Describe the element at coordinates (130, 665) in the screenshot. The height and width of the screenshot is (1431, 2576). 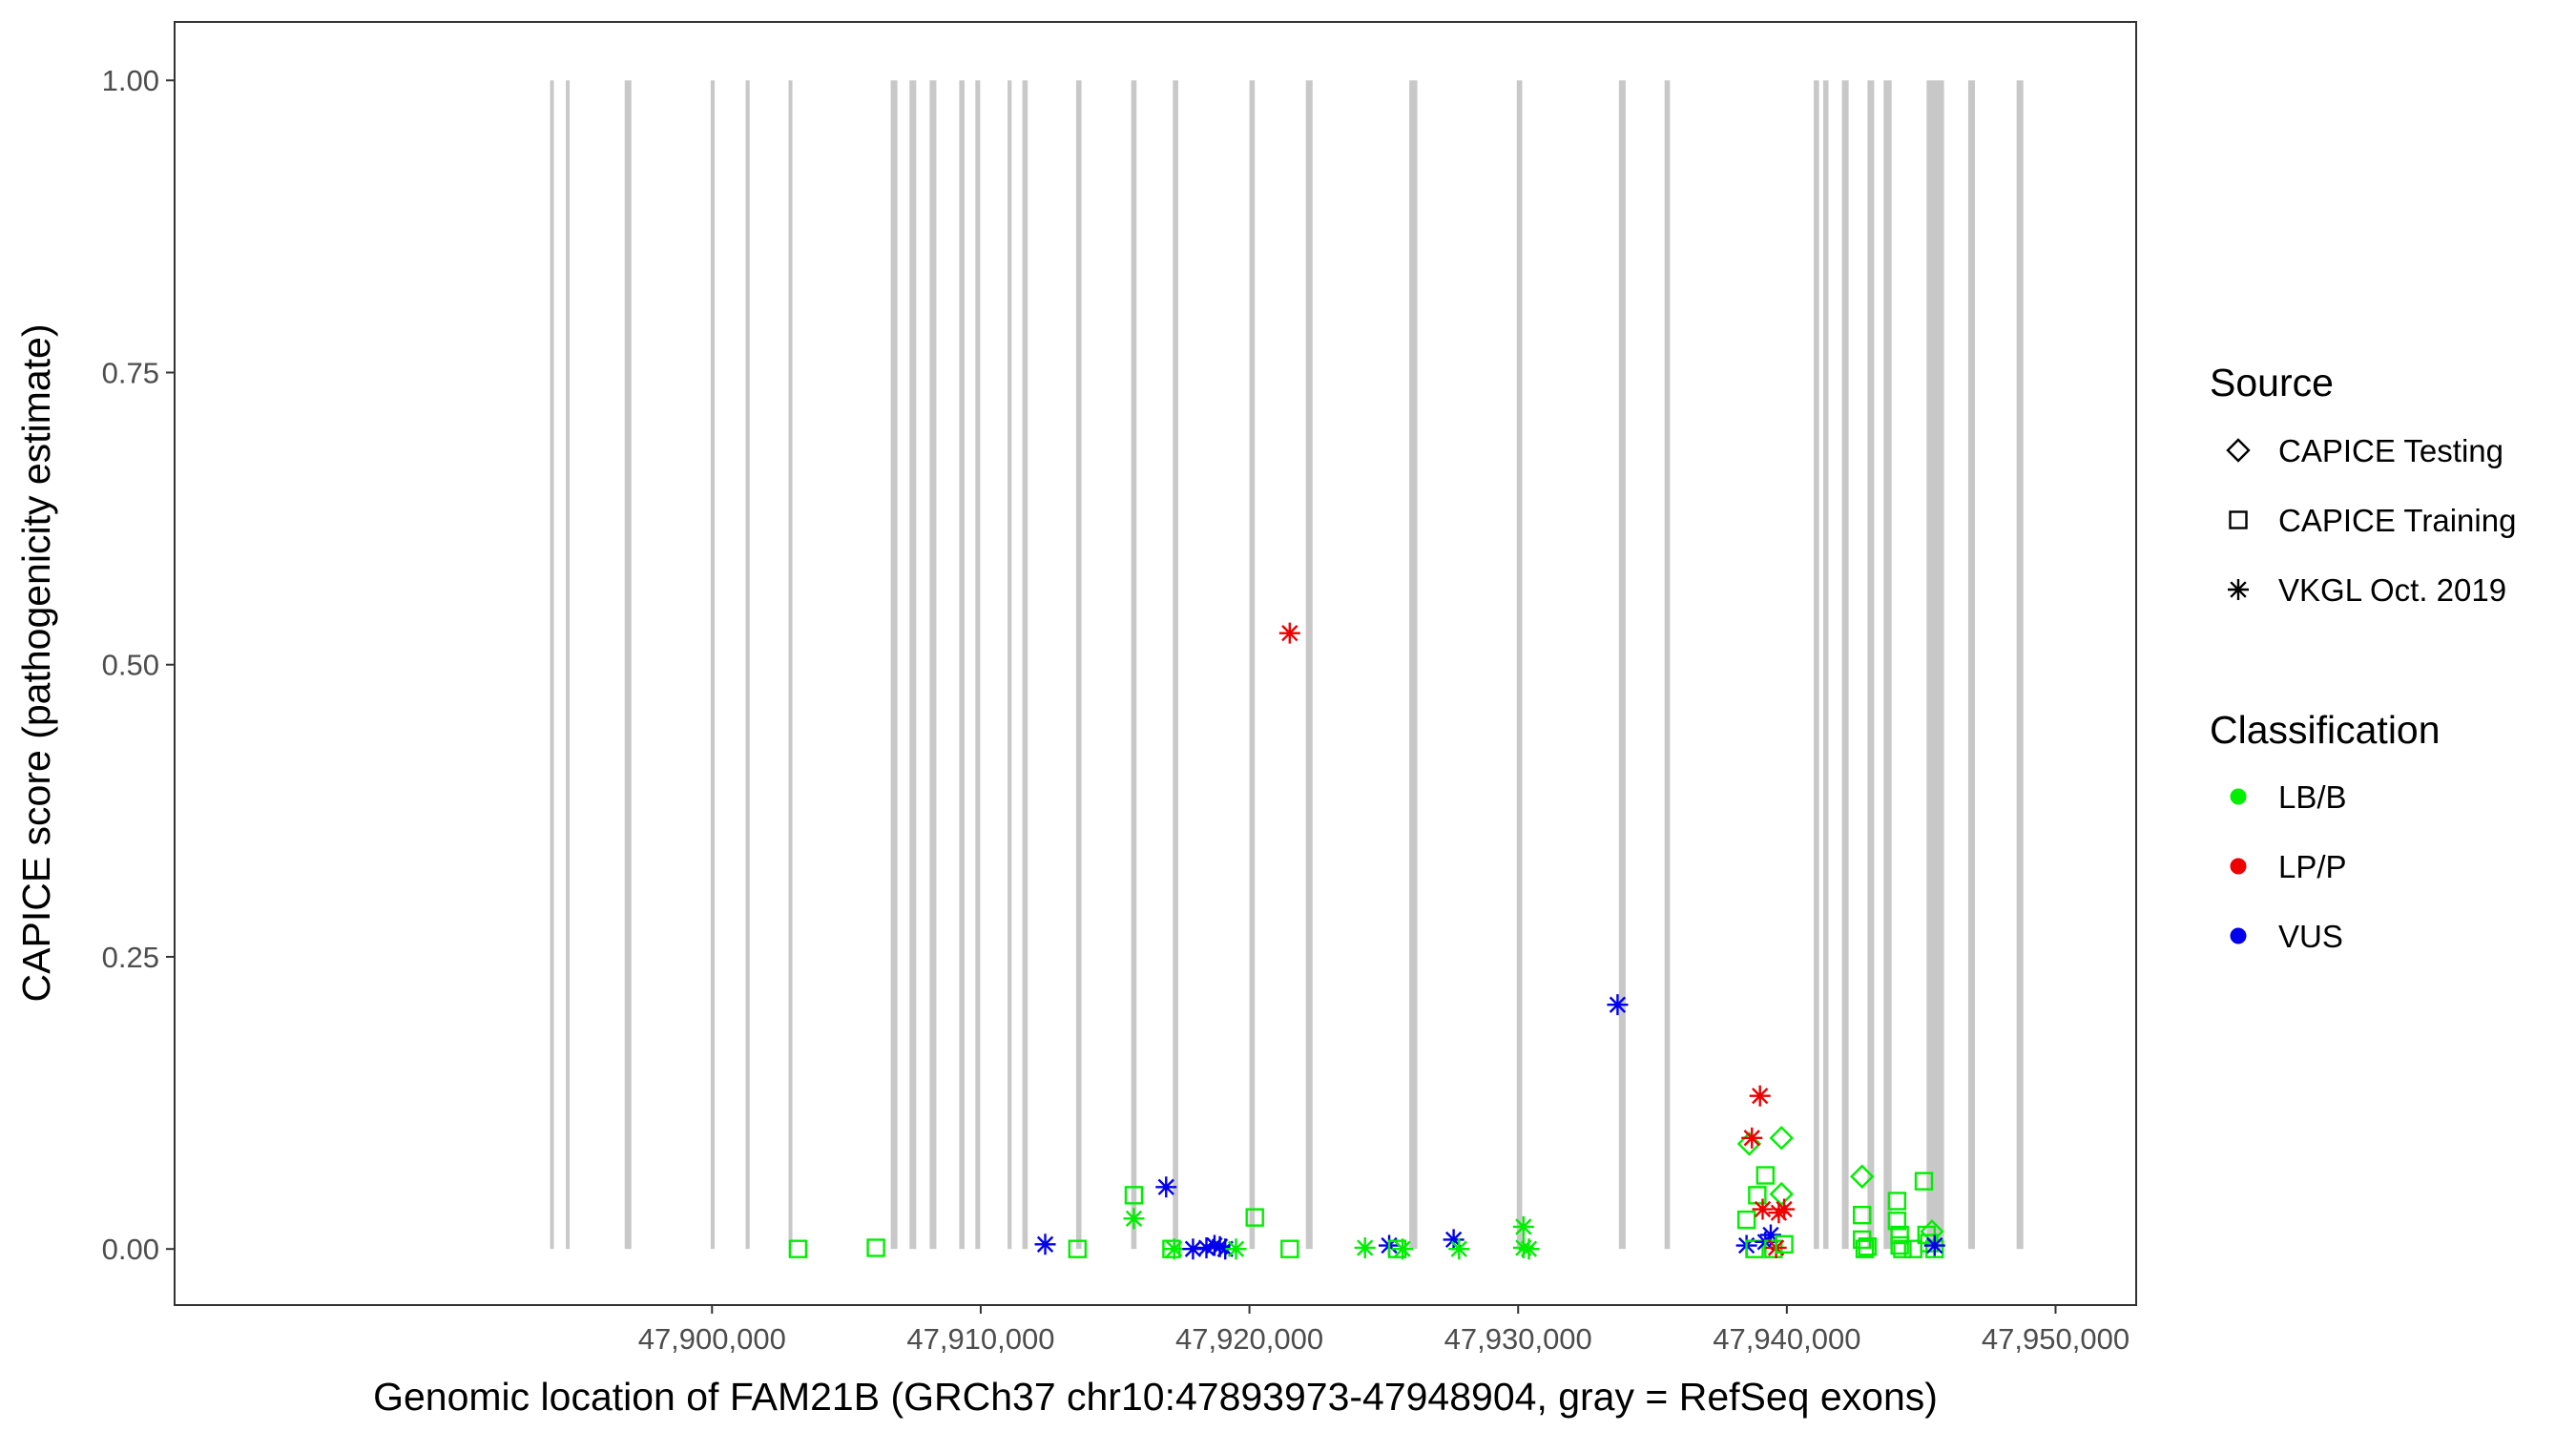
I see `y-tick-label: 0.50` at that location.